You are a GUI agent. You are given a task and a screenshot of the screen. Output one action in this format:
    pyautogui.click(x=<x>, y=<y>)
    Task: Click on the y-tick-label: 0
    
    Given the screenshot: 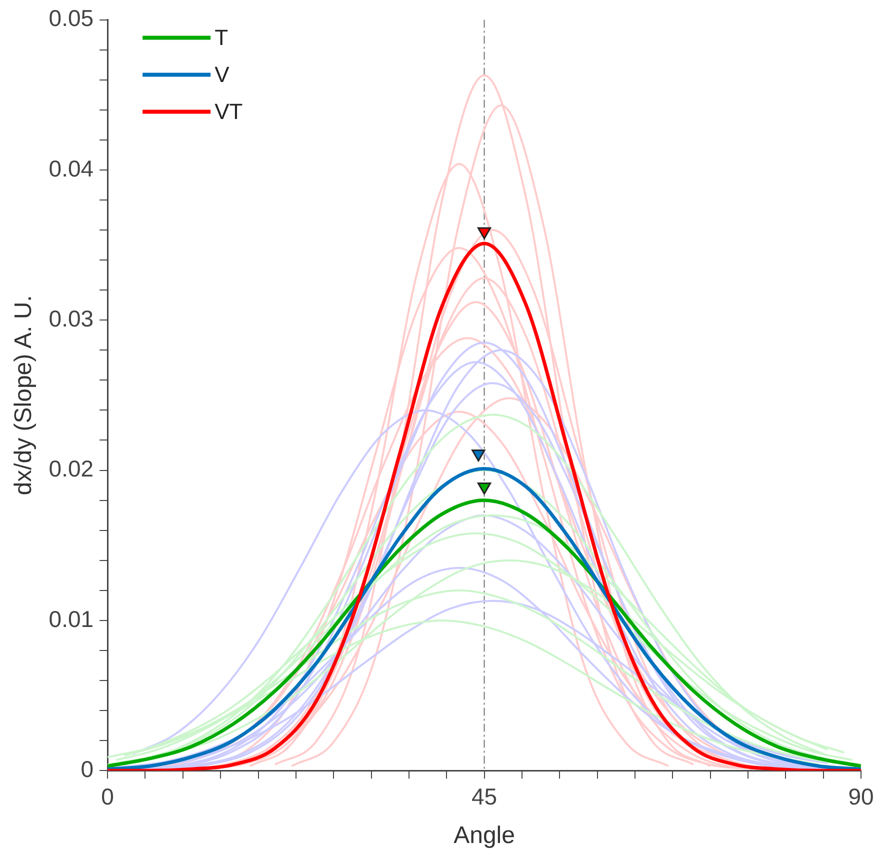 What is the action you would take?
    pyautogui.click(x=87, y=769)
    